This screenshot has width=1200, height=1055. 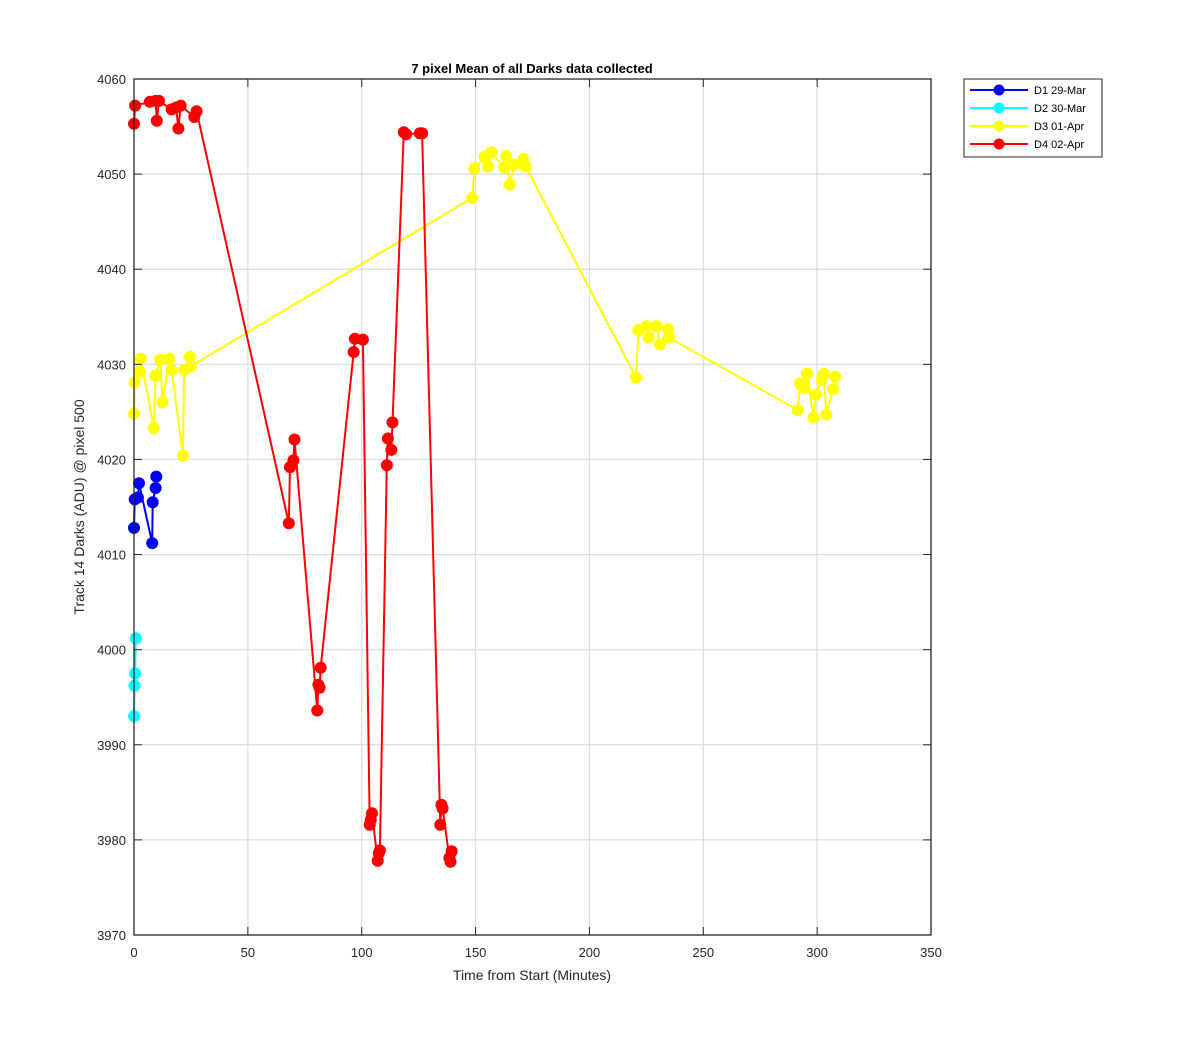 What do you see at coordinates (1033, 118) in the screenshot?
I see `legend: D1 29-Mar D2 30-Mar D3 01-Apr D4 02-Apr` at bounding box center [1033, 118].